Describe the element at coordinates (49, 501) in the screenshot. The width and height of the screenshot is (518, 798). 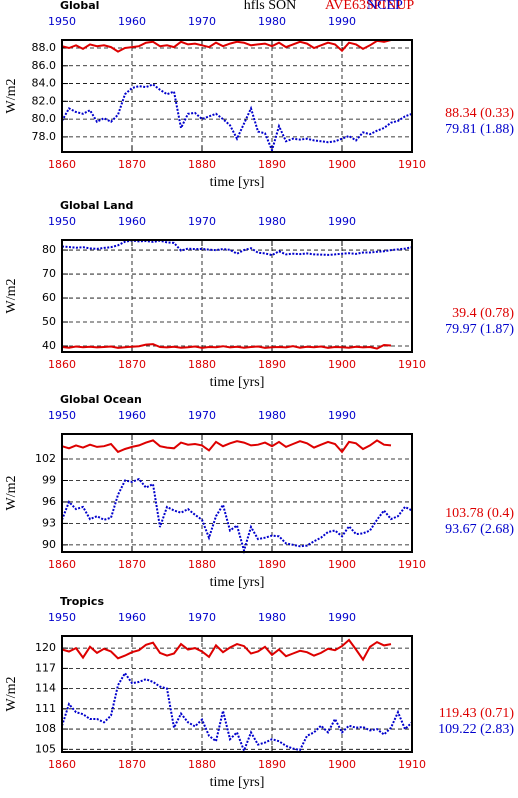
I see `y-tick-label: 96` at that location.